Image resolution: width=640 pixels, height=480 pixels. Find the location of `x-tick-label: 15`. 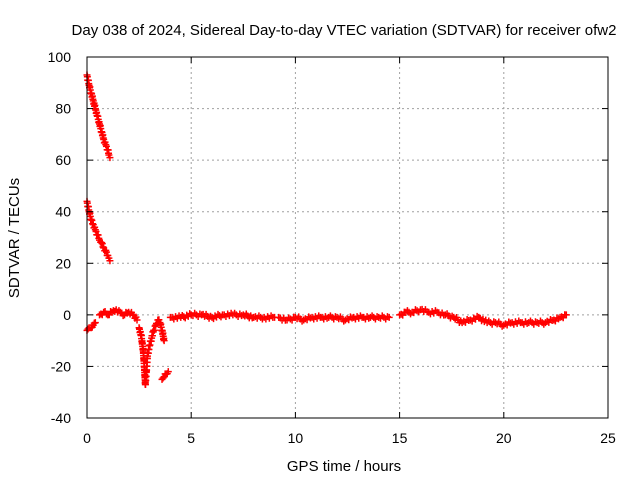

x-tick-label: 15 is located at coordinates (400, 438).